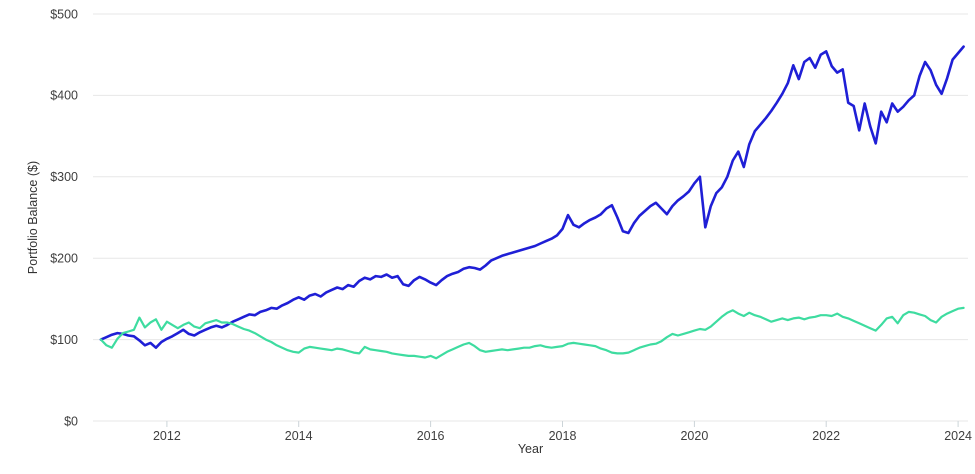 Image resolution: width=975 pixels, height=474 pixels. Describe the element at coordinates (64, 217) in the screenshot. I see `y-axis-tick-labels: $0 $100 $200 $300 $400 $500` at that location.